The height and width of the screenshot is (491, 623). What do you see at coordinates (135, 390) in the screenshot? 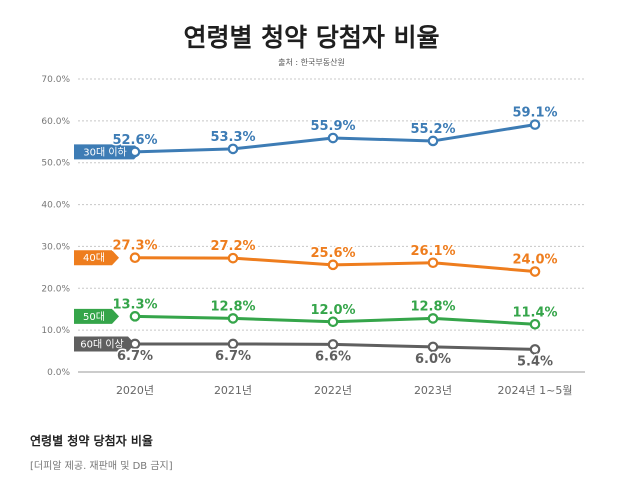
I see `x-tick-label: 2020년` at bounding box center [135, 390].